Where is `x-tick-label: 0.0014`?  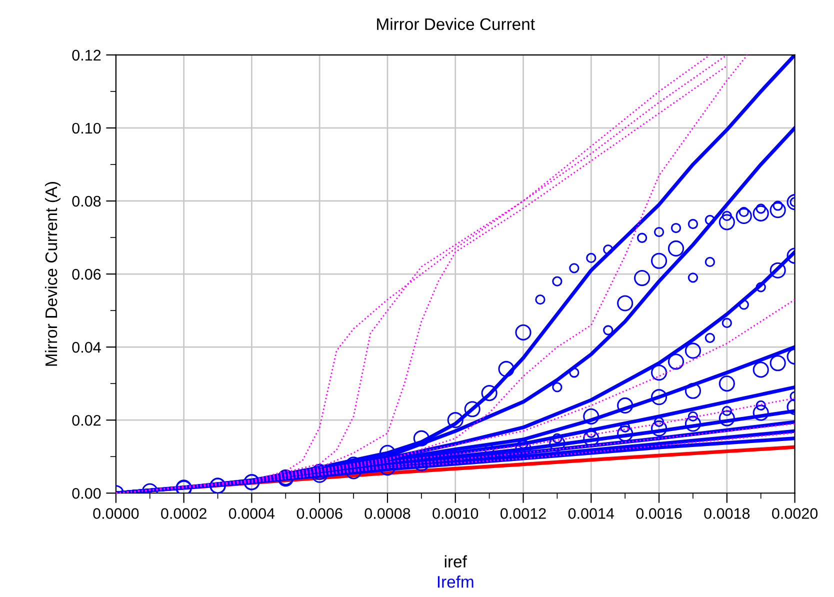 x-tick-label: 0.0014 is located at coordinates (591, 513).